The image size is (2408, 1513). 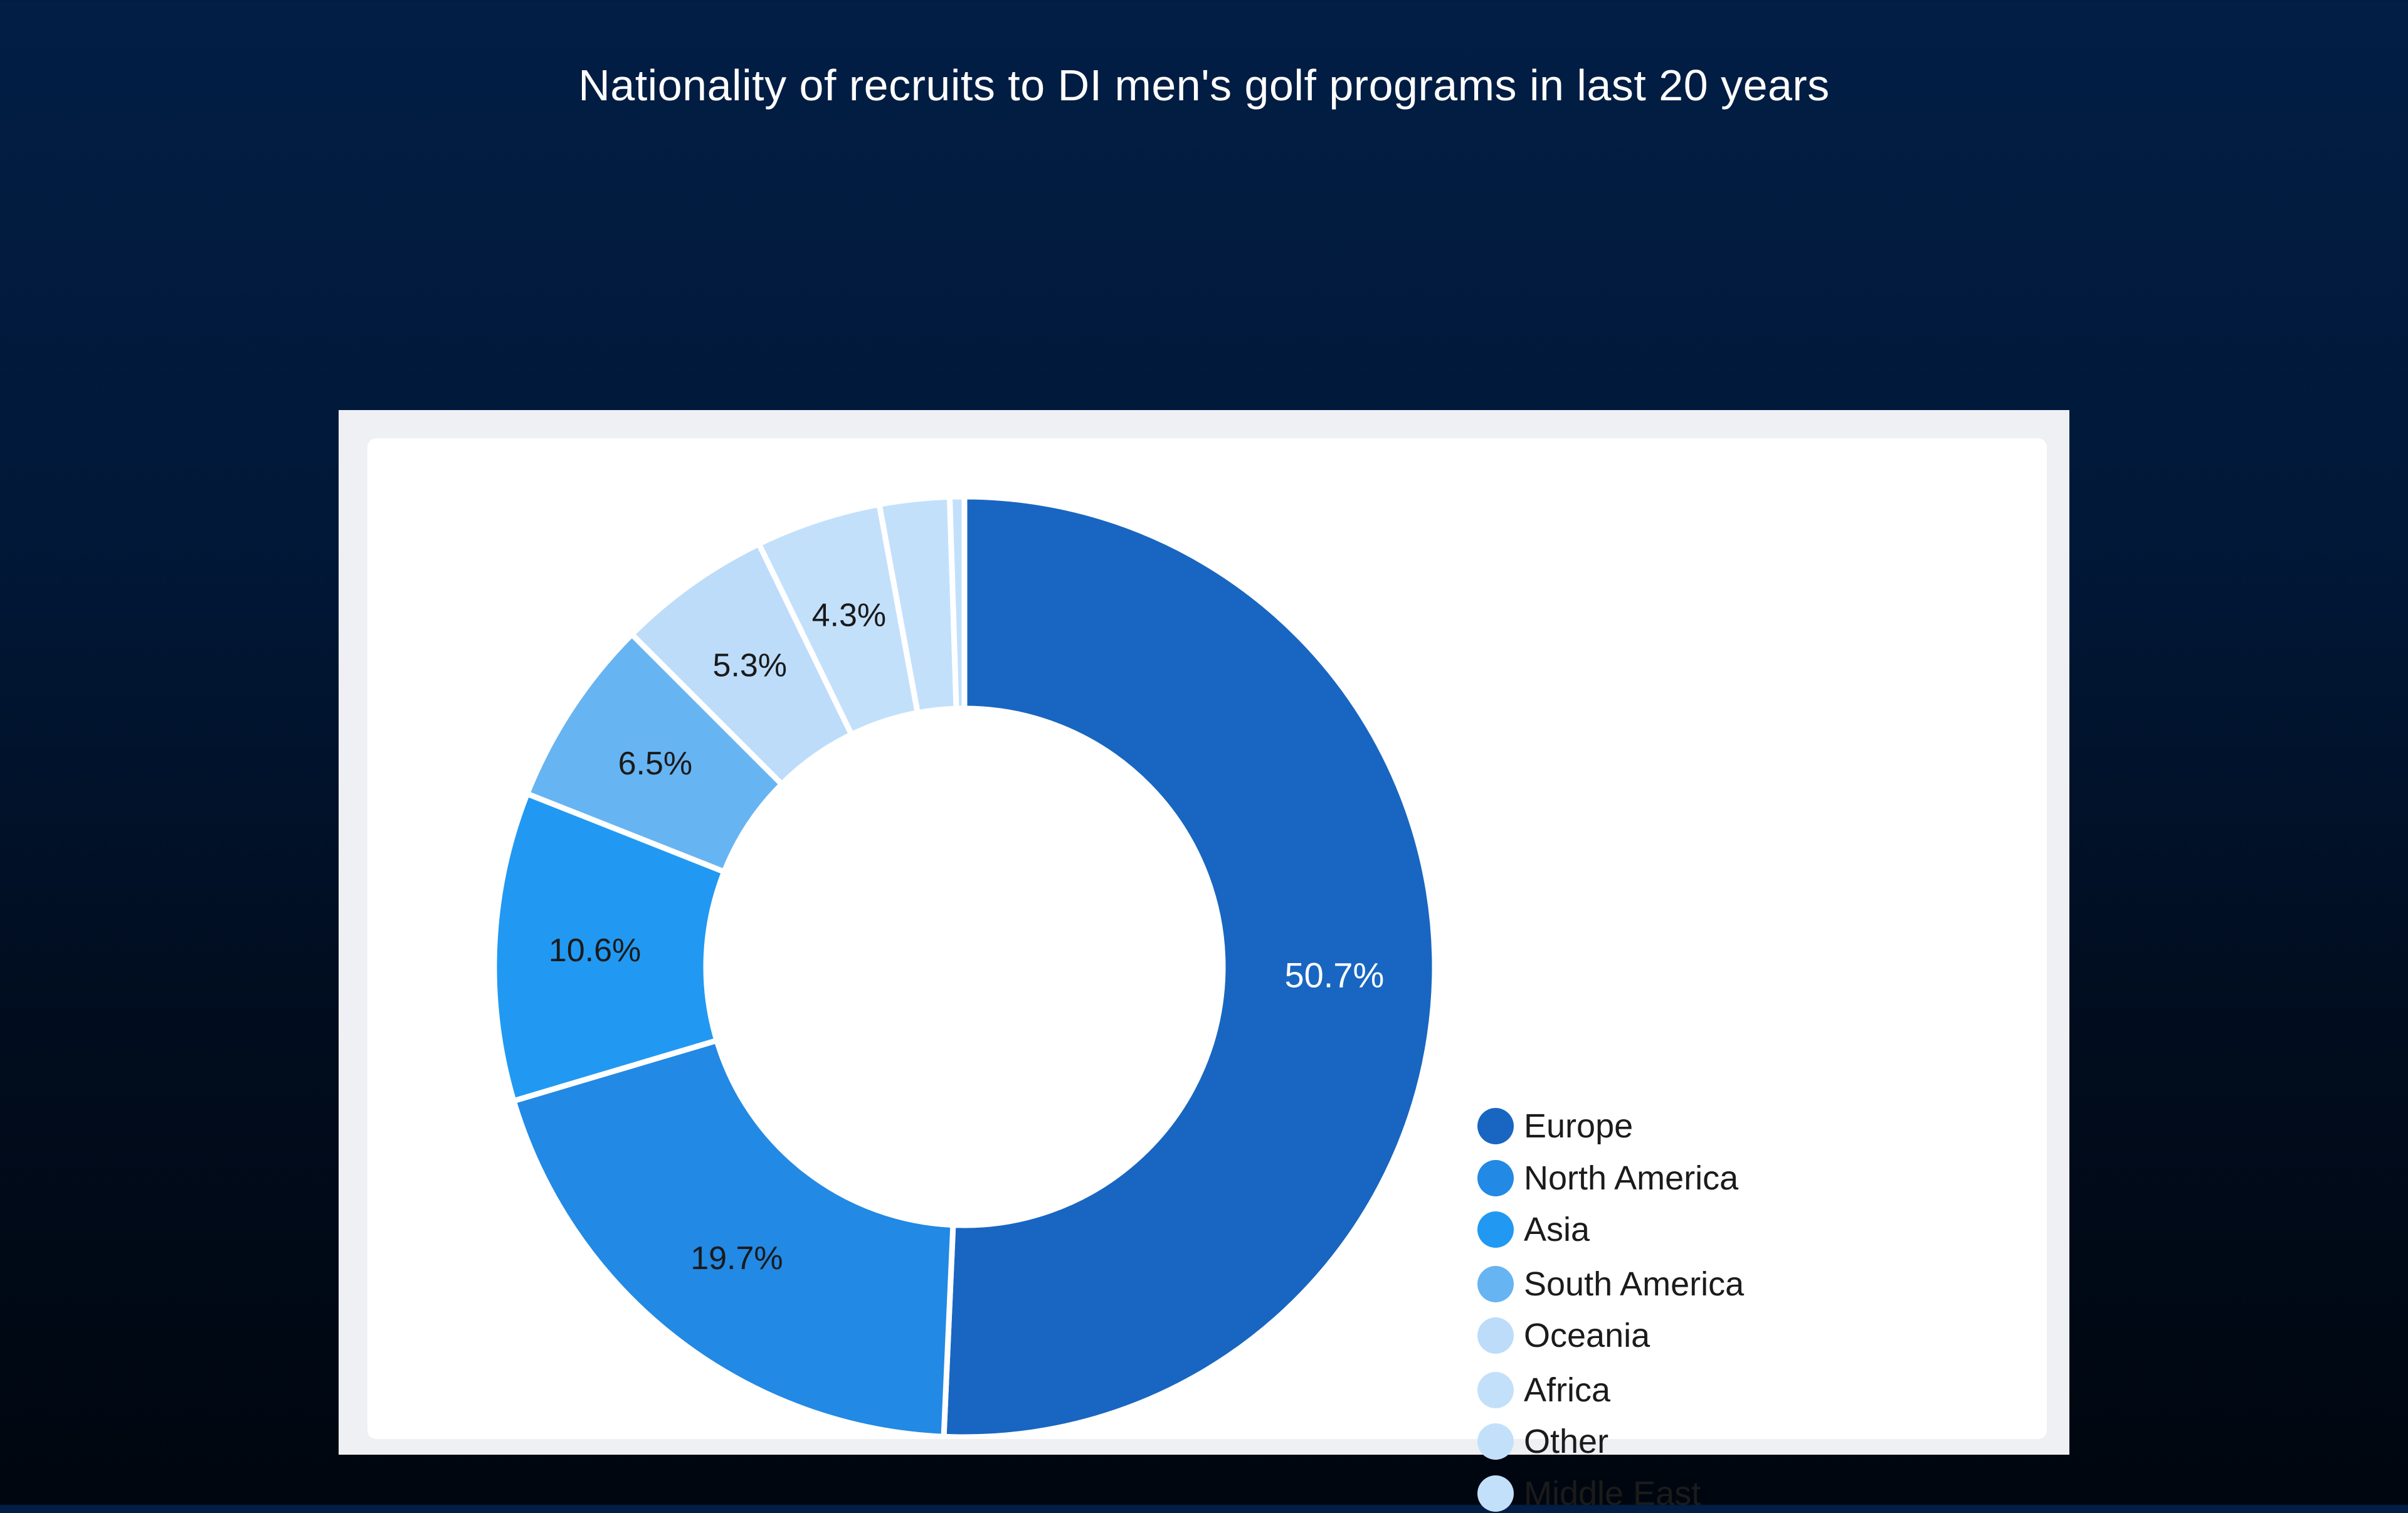 I want to click on legend-swatch-oceania, so click(x=1495, y=1336).